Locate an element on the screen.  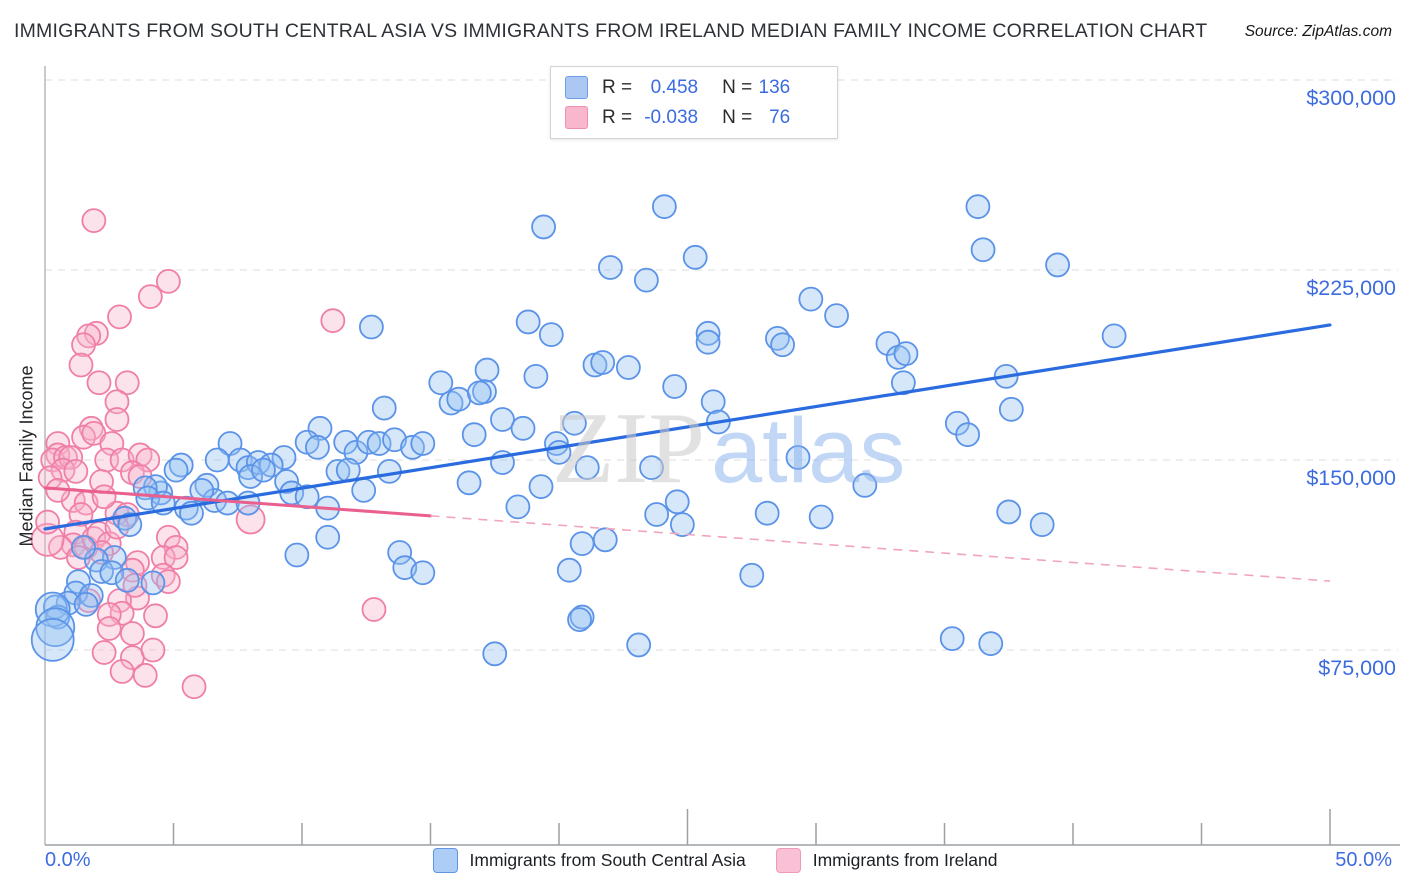
n-label: N = is located at coordinates (737, 117).